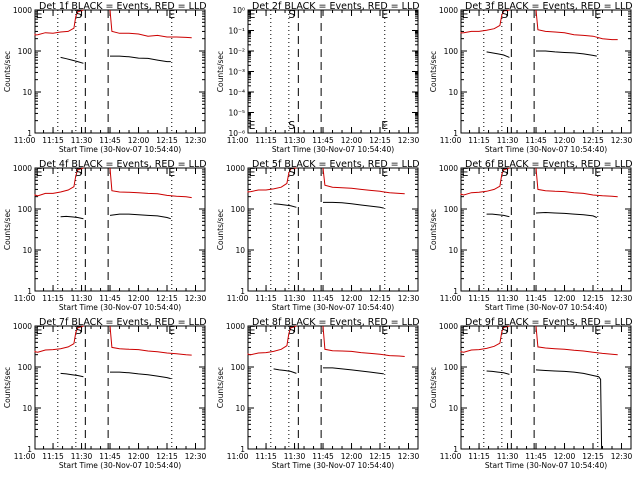 The image size is (640, 480). What do you see at coordinates (236, 92) in the screenshot?
I see `y-tick-label: 10⁻⁴` at bounding box center [236, 92].